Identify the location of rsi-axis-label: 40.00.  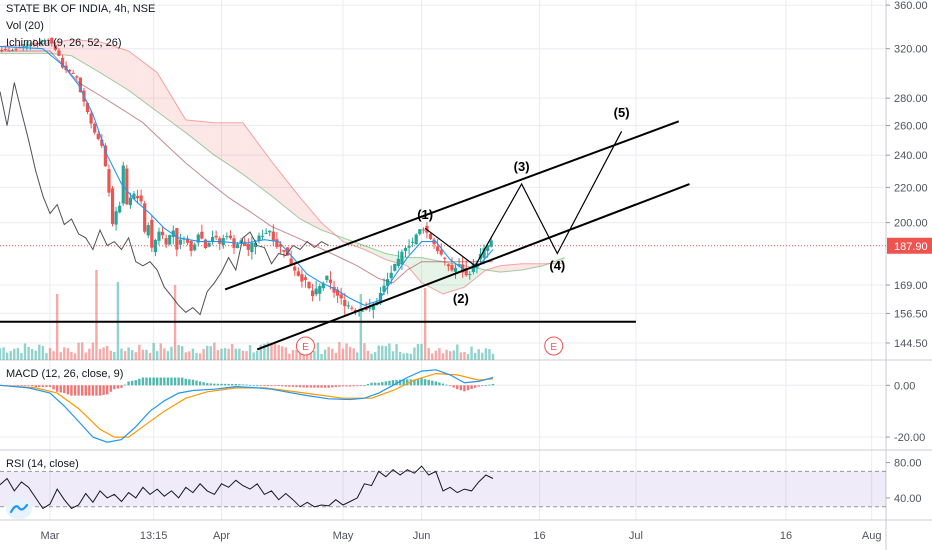
(908, 499).